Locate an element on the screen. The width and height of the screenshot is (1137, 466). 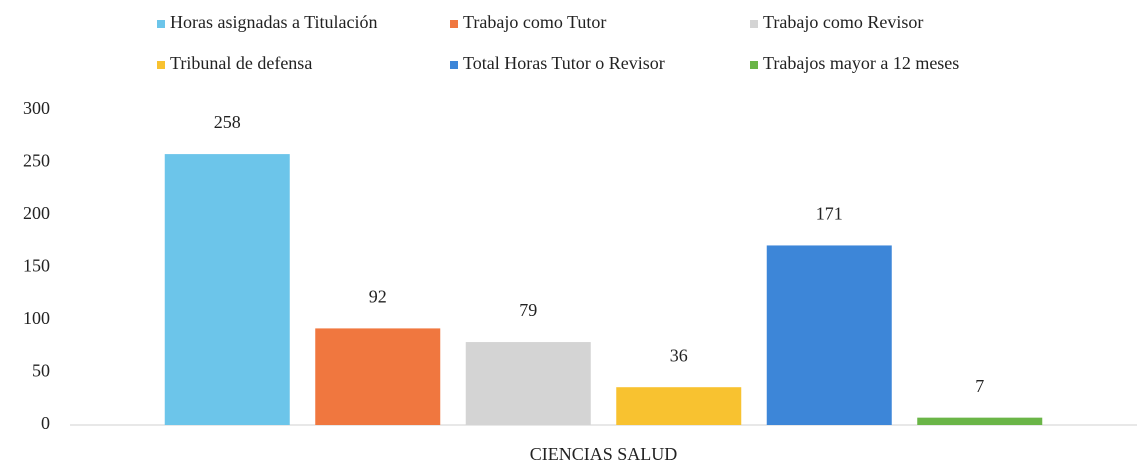
y-tick-label: 50 is located at coordinates (41, 371).